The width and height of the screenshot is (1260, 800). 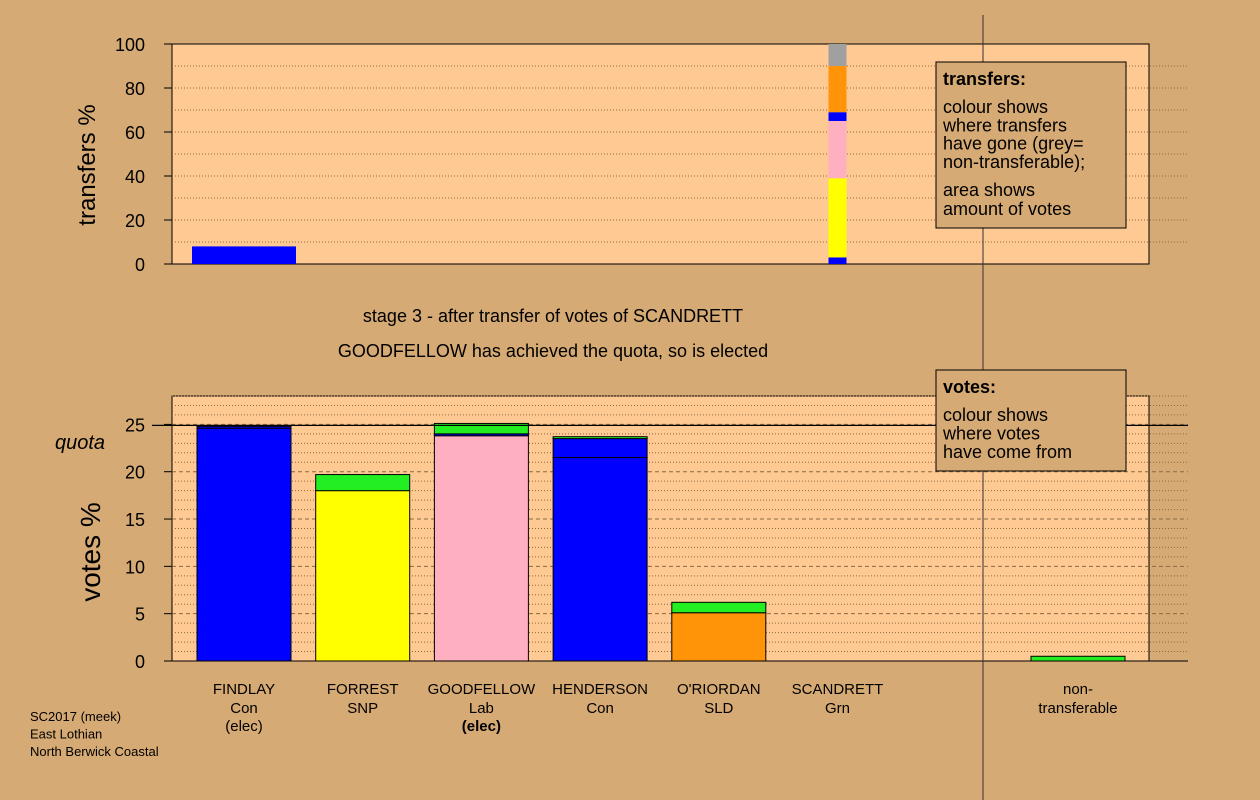 What do you see at coordinates (995, 415) in the screenshot?
I see `votes-legend-line: colour shows` at bounding box center [995, 415].